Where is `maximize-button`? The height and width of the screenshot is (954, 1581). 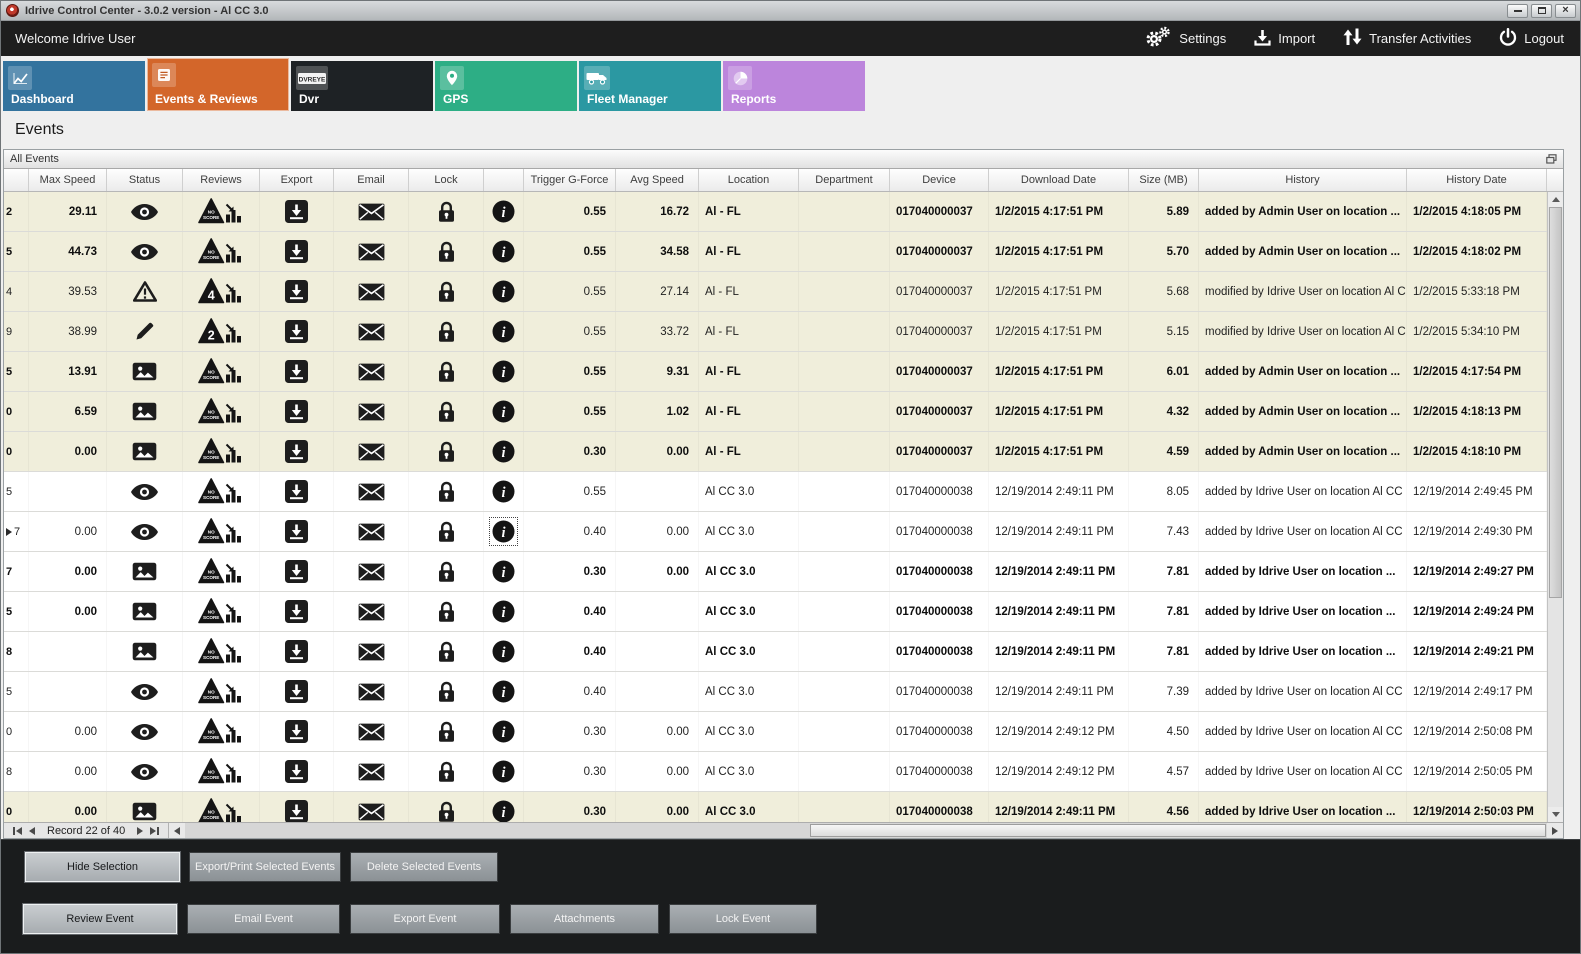 maximize-button is located at coordinates (1541, 10).